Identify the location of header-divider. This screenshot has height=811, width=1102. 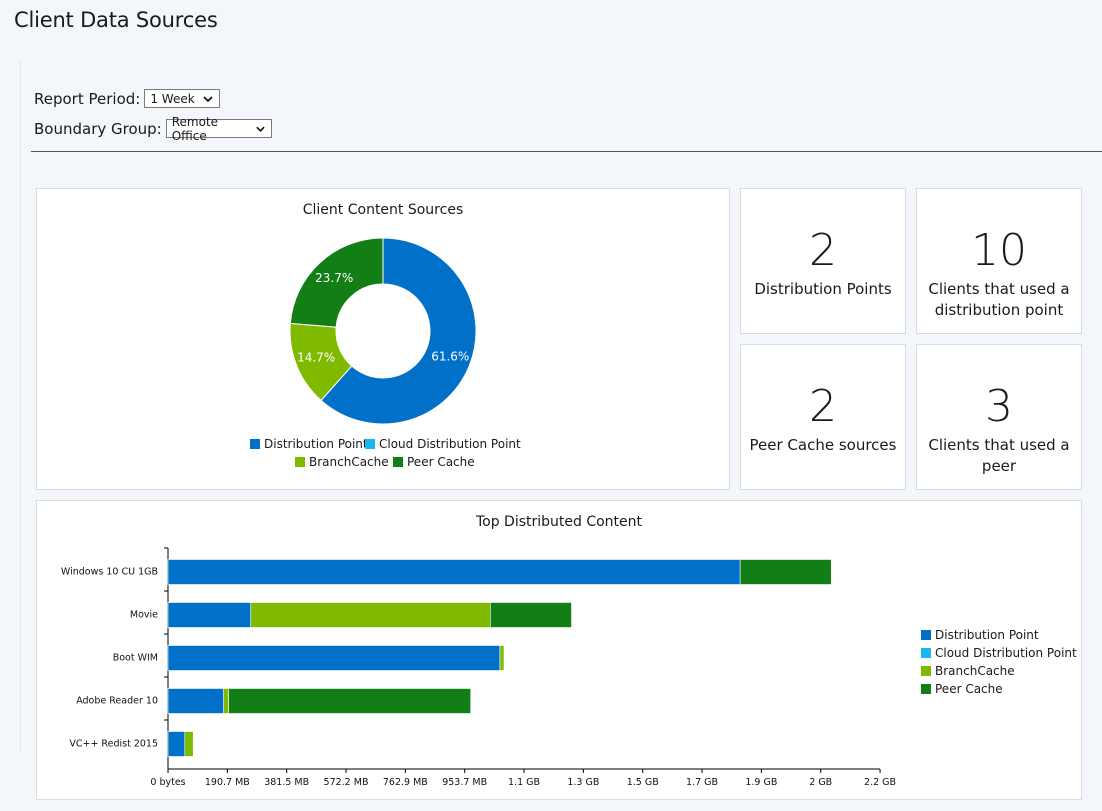
(566, 151).